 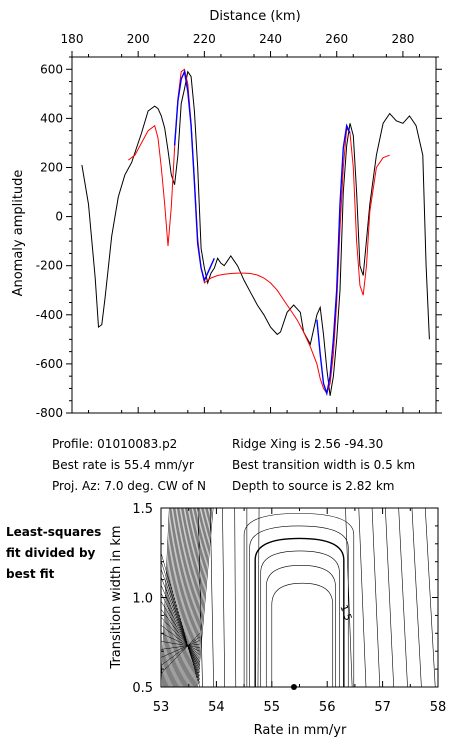 What do you see at coordinates (51, 69) in the screenshot?
I see `y-tick-label: 600` at bounding box center [51, 69].